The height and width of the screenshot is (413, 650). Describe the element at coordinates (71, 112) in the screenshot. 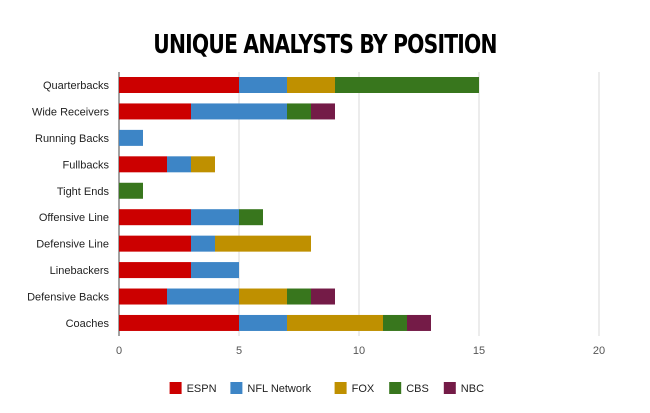

I see `category-label: Wide Receivers` at that location.